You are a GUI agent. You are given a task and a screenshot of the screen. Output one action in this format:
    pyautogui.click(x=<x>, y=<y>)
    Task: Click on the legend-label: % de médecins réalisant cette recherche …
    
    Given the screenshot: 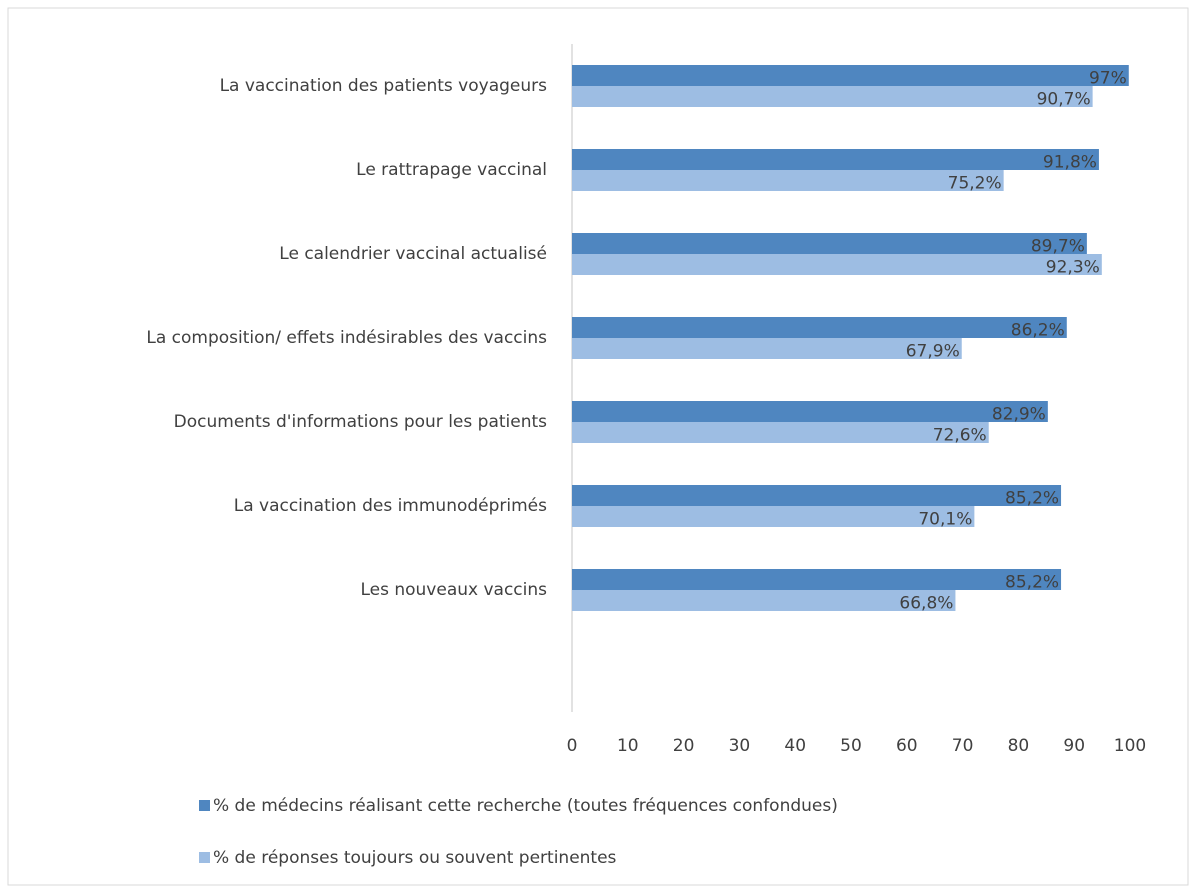 What is the action you would take?
    pyautogui.click(x=525, y=806)
    